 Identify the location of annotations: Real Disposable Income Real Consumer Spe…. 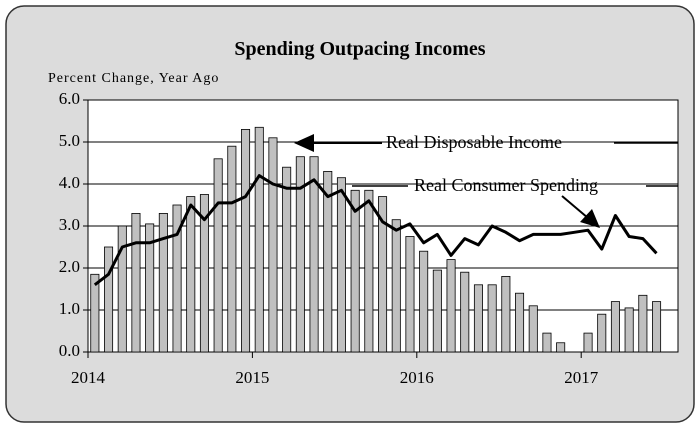
(486, 180).